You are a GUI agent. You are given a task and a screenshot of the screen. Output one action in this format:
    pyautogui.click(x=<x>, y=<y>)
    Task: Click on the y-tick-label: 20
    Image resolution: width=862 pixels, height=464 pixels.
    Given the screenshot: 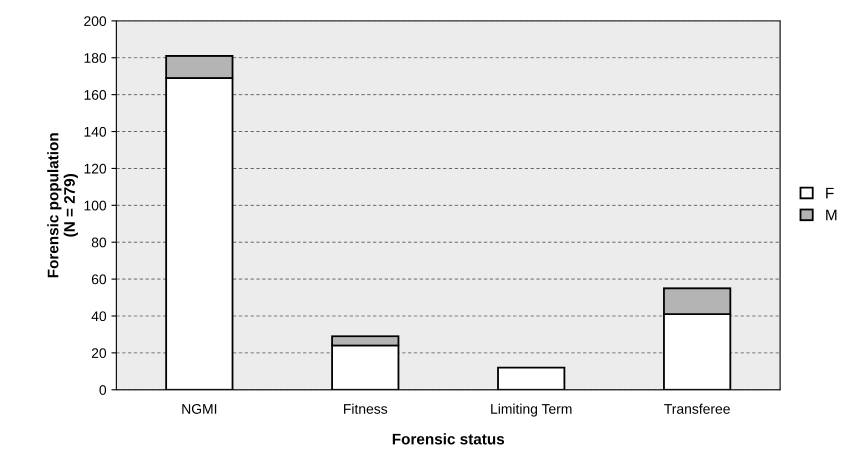 What is the action you would take?
    pyautogui.click(x=99, y=353)
    